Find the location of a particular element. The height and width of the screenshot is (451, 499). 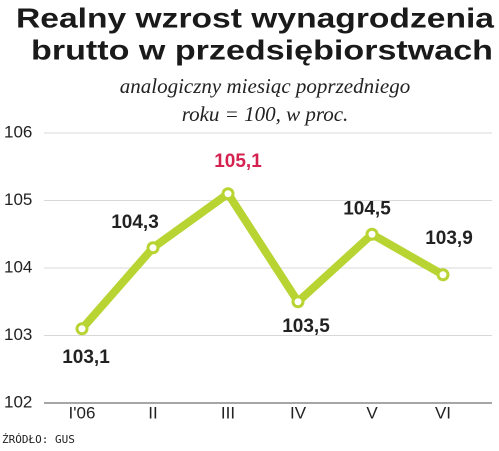

x-tick-label: IV is located at coordinates (298, 412).